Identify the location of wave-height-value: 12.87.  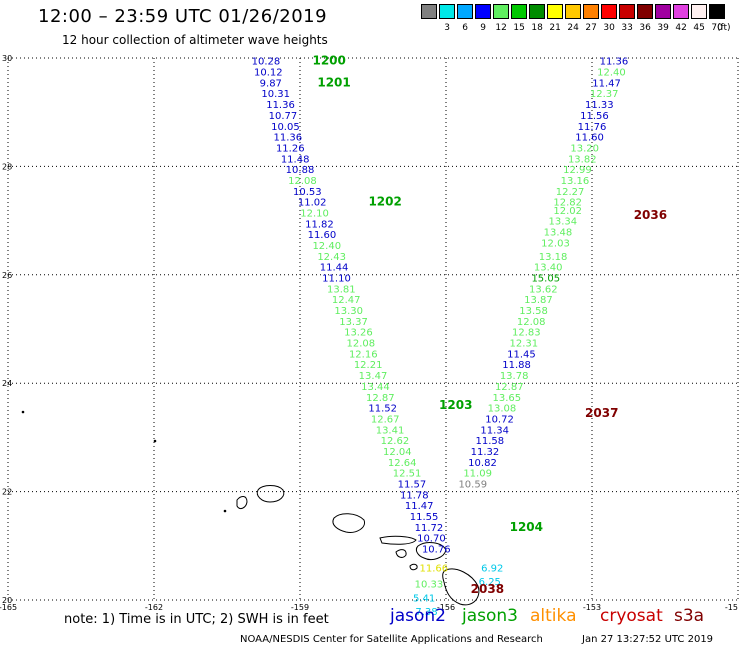
(380, 398).